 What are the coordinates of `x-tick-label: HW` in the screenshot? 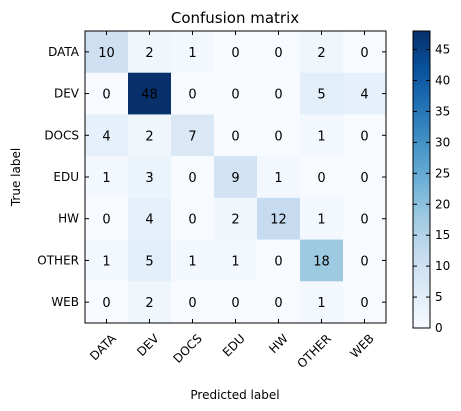 It's located at (278, 343).